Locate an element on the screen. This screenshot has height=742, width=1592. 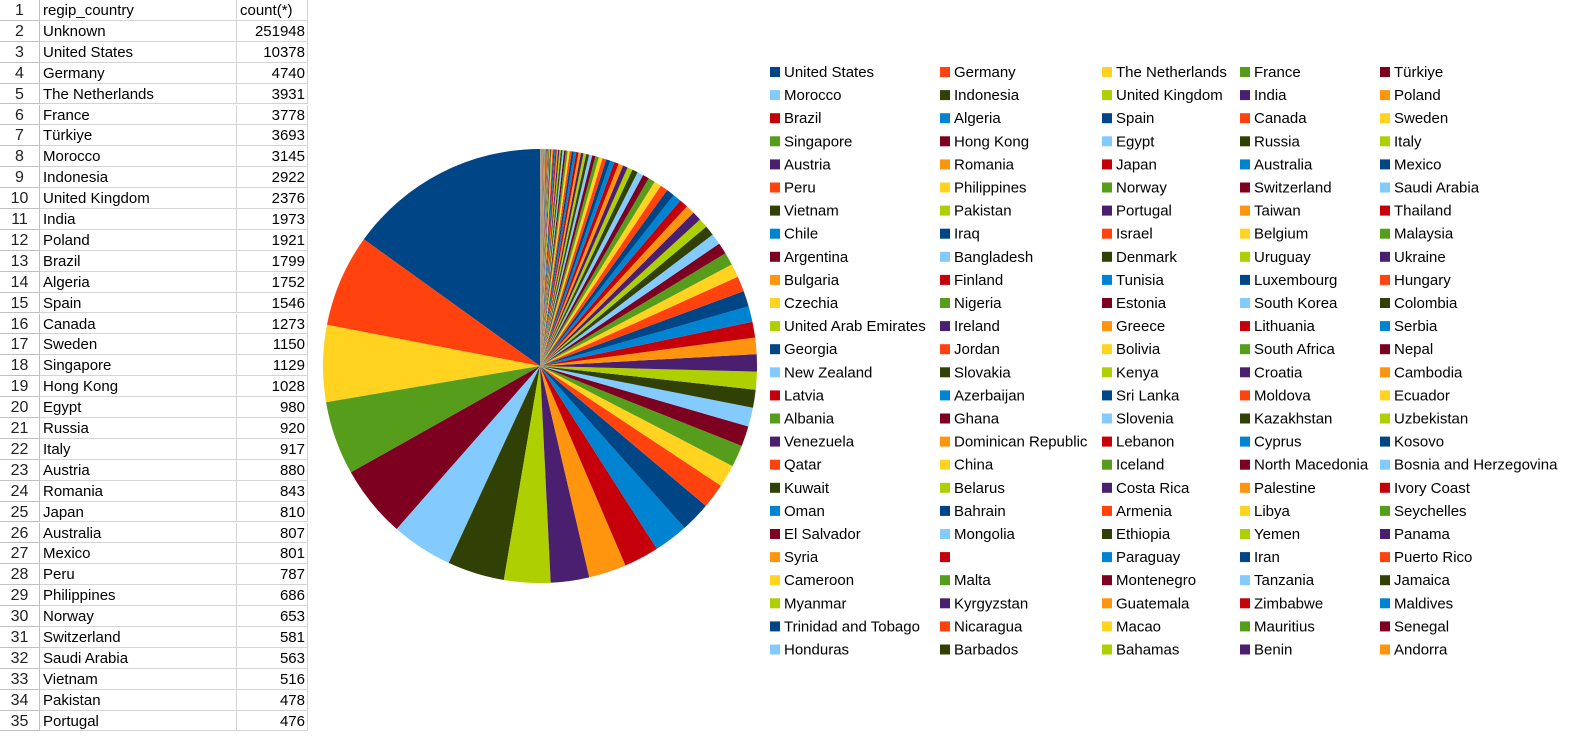
cell-country: Algeria is located at coordinates (138, 282).